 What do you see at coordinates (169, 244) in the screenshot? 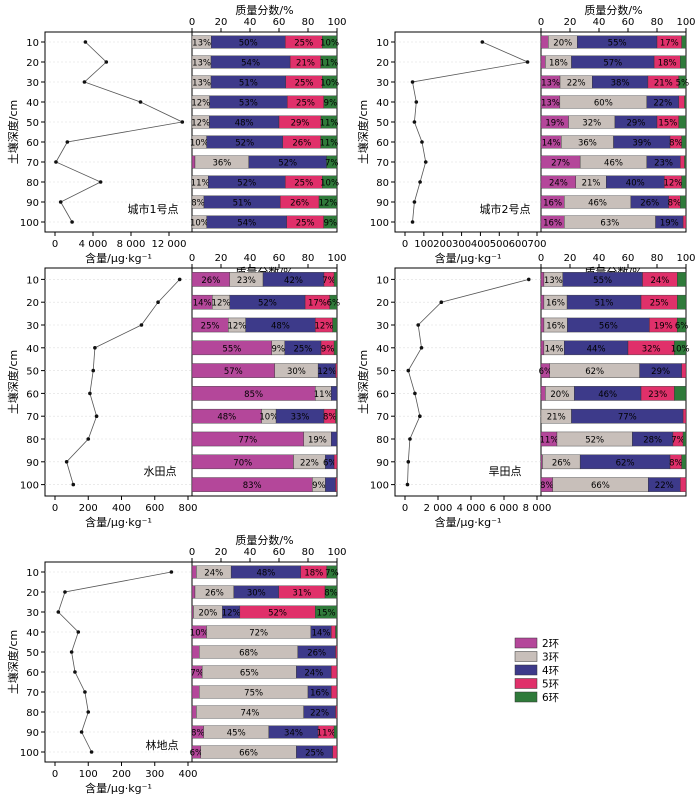
I see `x-tick-label: 12 000` at bounding box center [169, 244].